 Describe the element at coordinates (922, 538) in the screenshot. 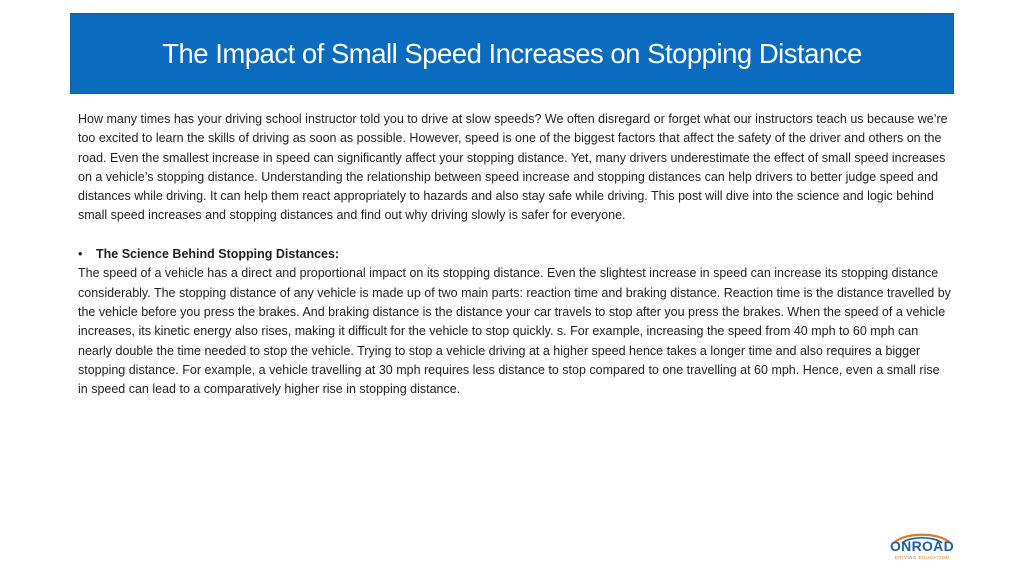

I see `car-arc-icon` at that location.